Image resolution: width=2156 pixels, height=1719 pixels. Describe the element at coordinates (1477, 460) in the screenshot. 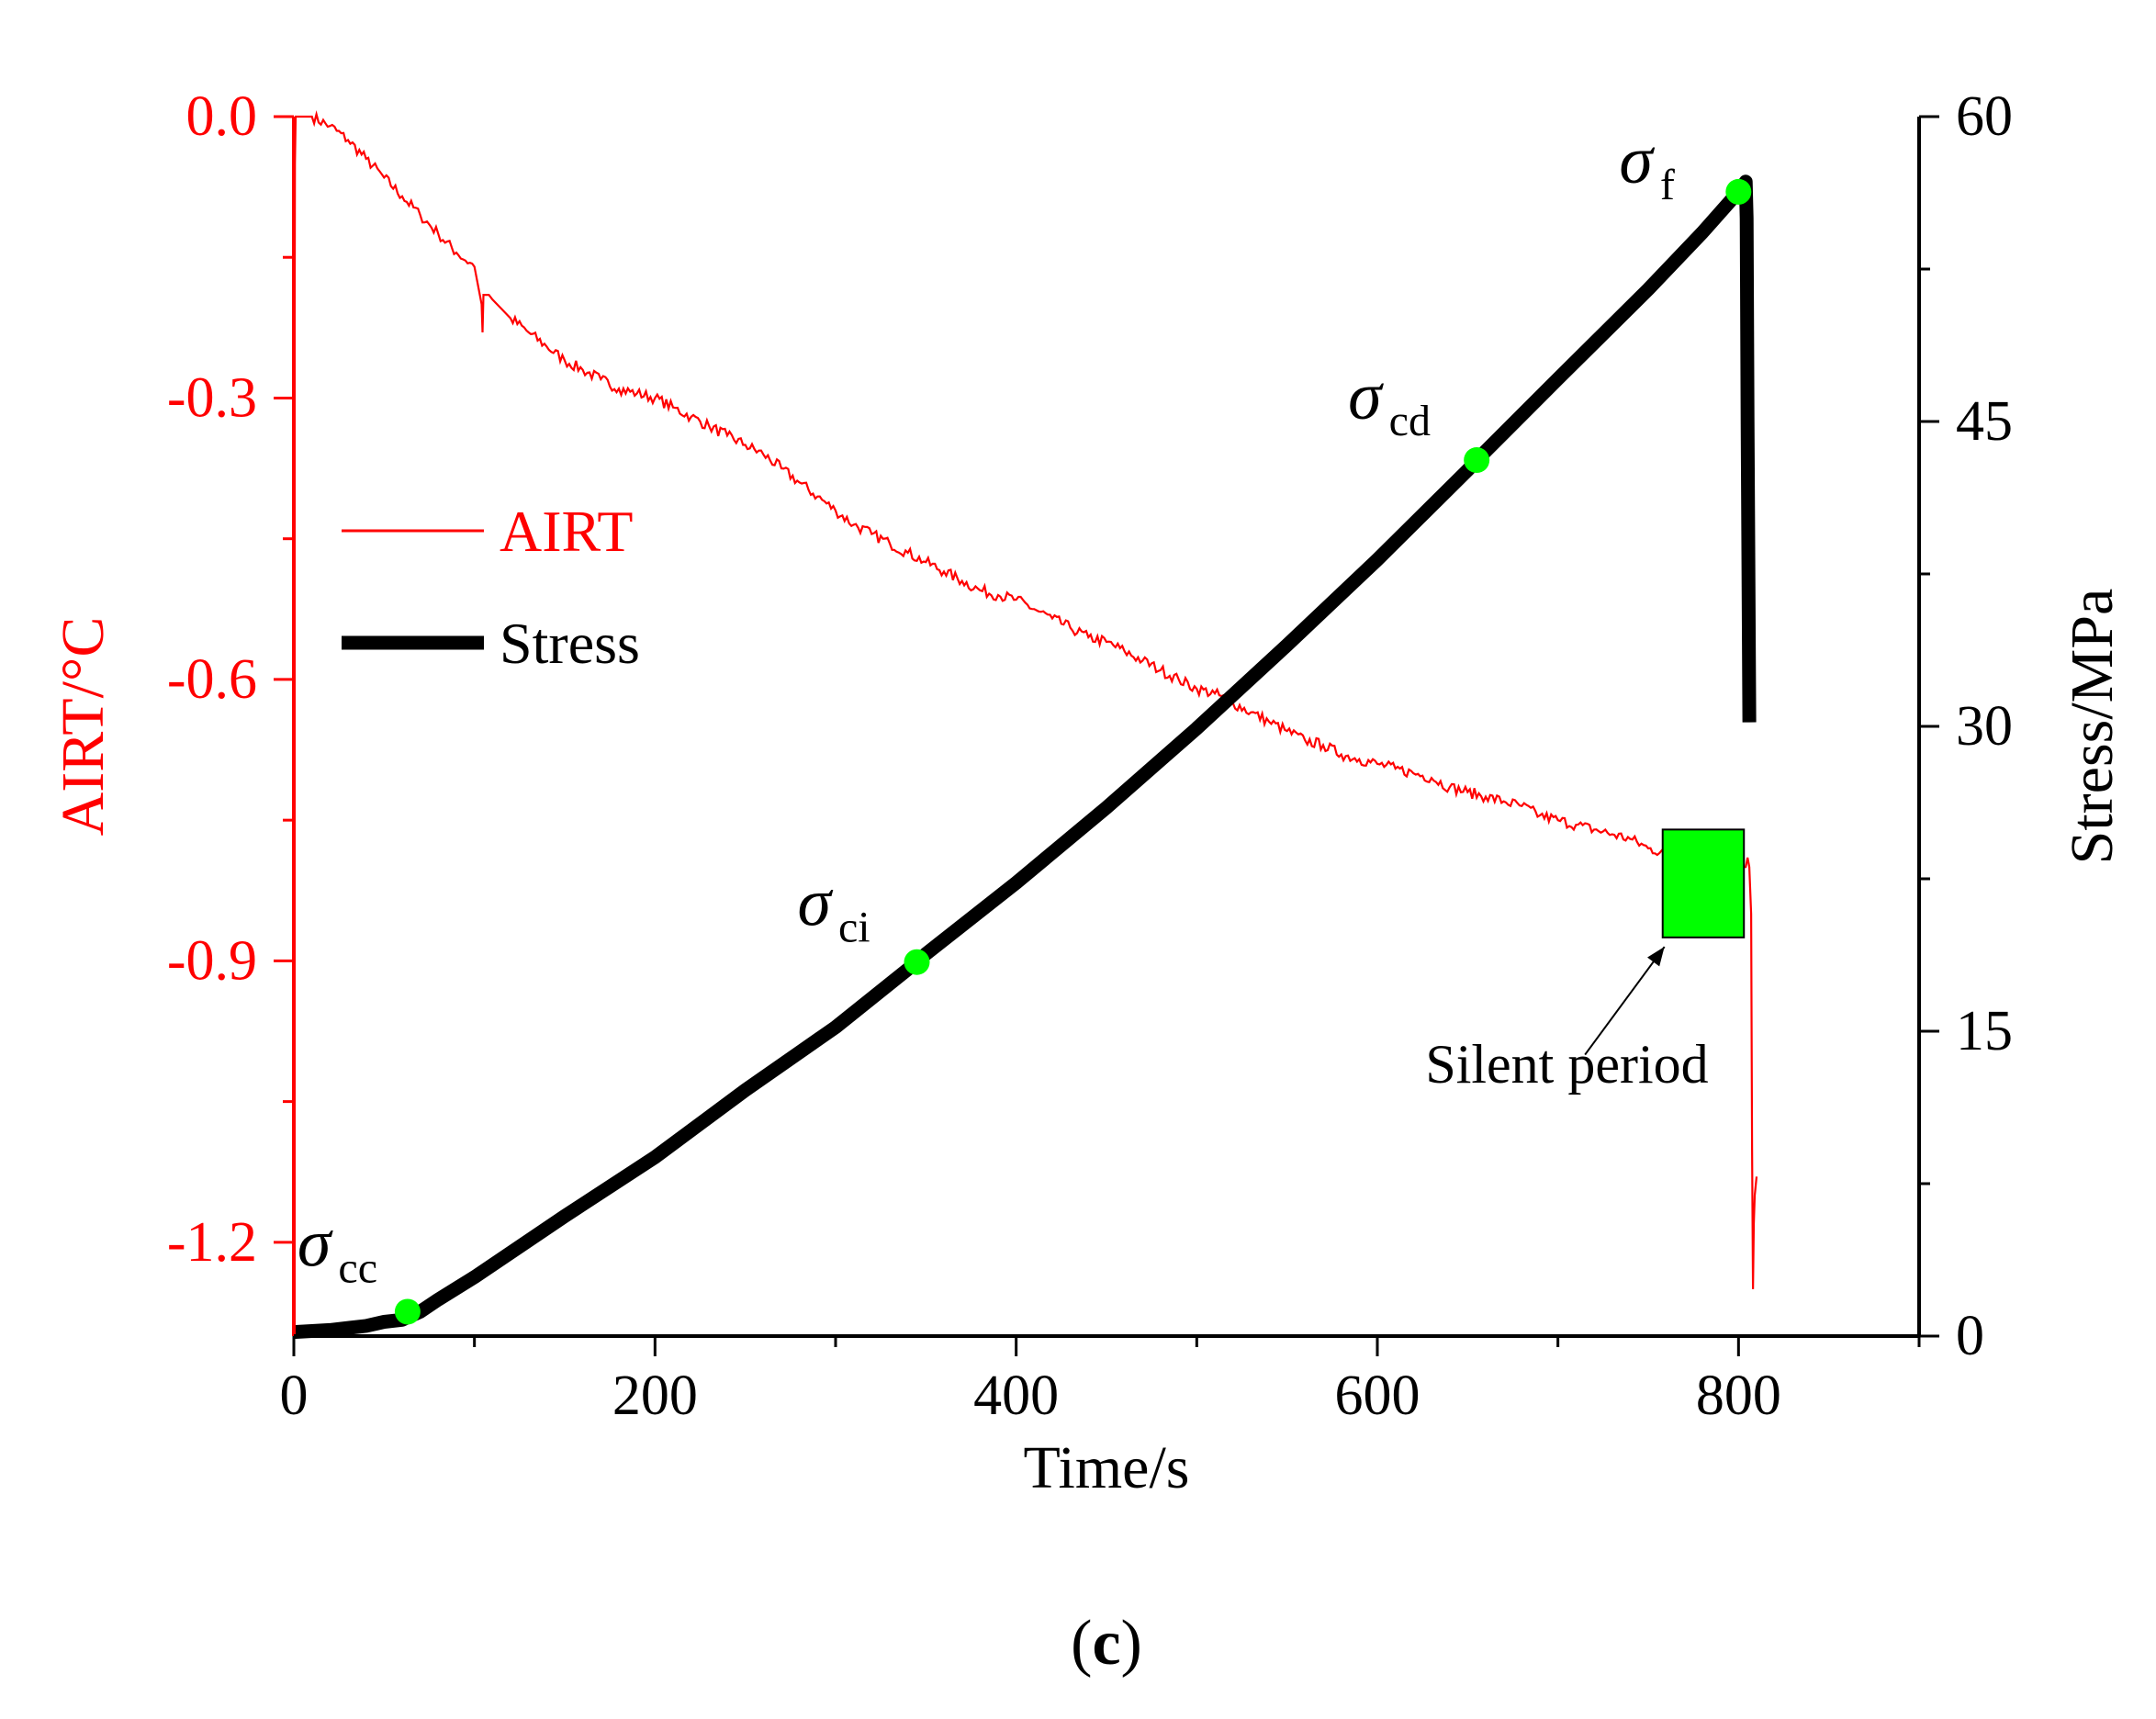

I see `marker-cd` at that location.